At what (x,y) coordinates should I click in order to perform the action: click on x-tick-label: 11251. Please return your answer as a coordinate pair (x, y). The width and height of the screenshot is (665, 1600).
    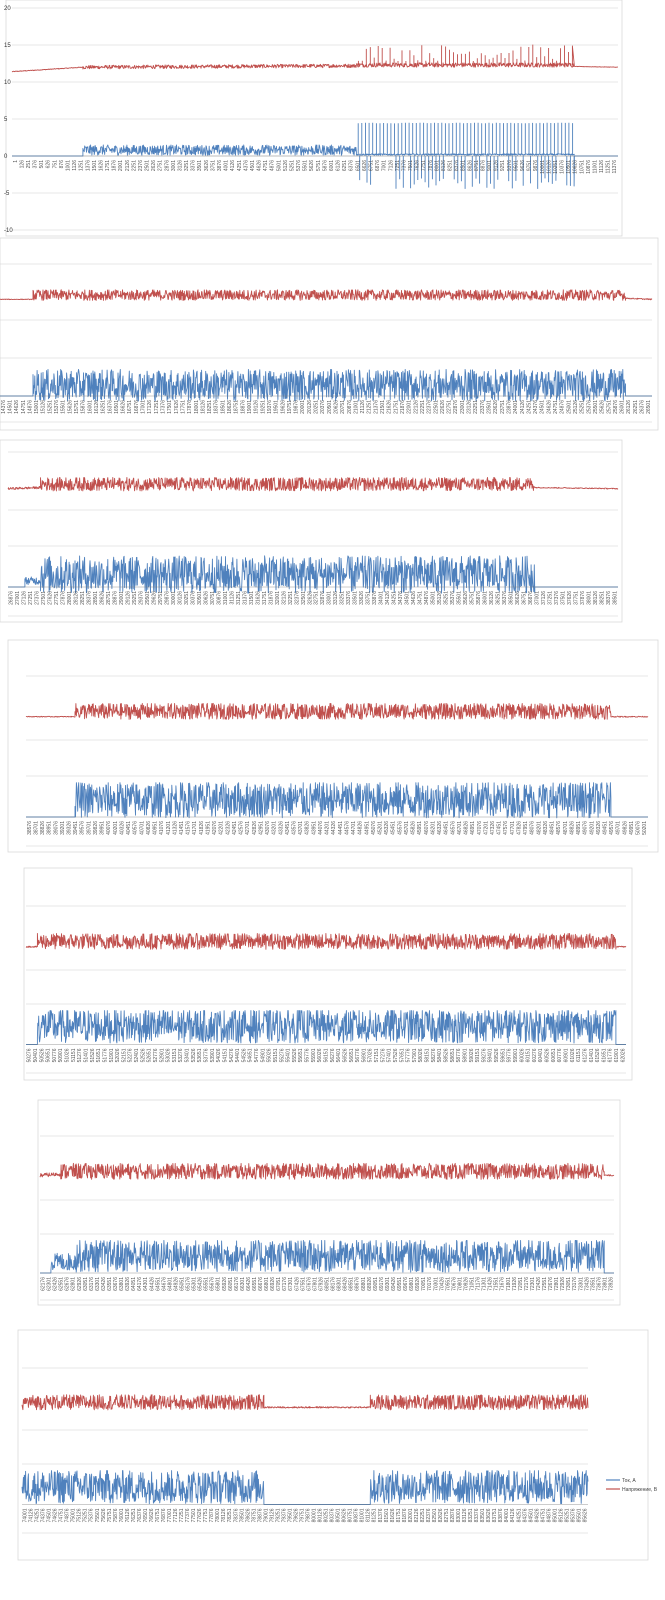
    Looking at the image, I should click on (609, 167).